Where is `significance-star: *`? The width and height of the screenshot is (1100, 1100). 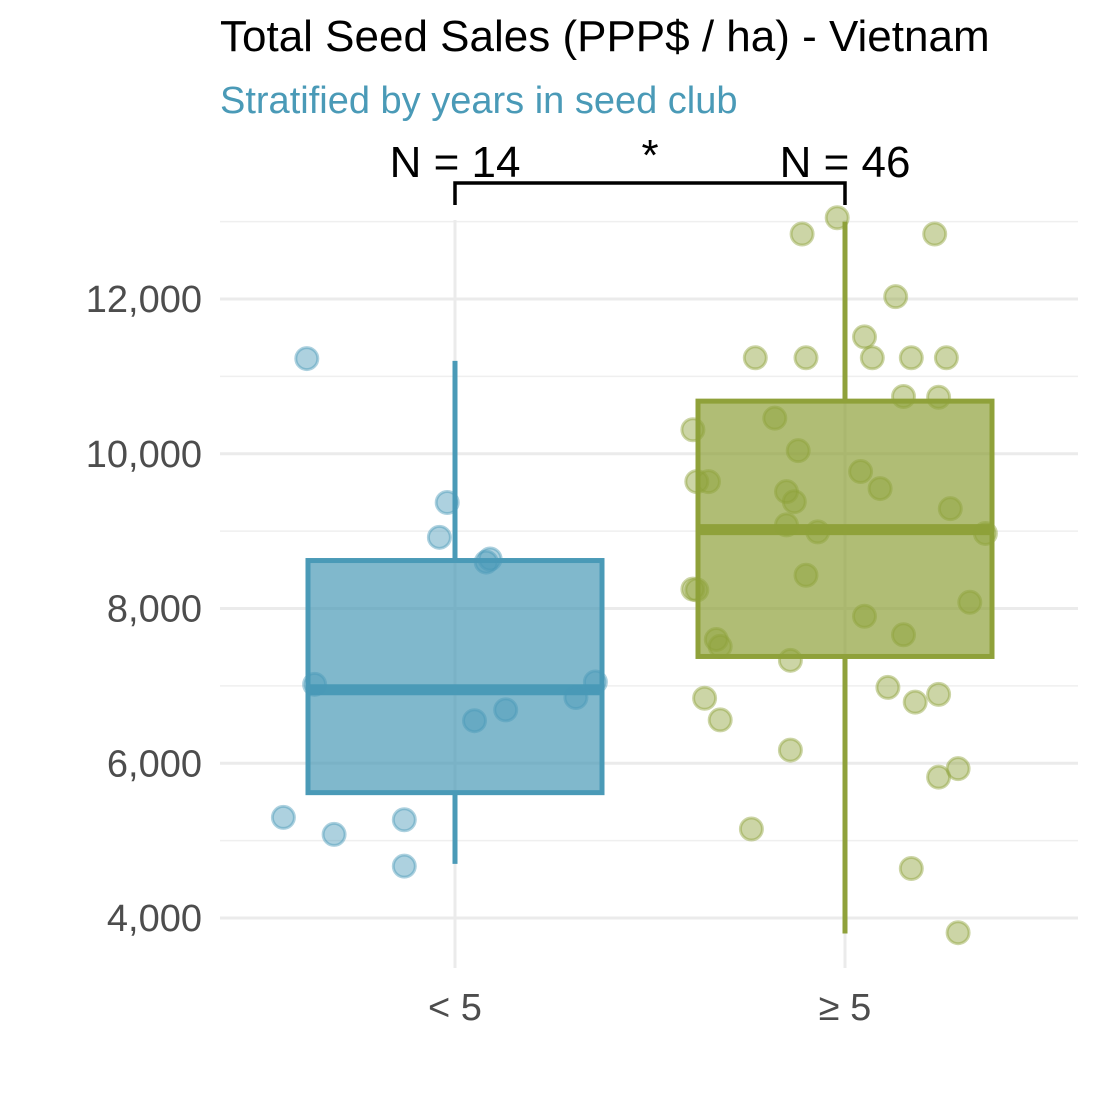
significance-star: * is located at coordinates (649, 155).